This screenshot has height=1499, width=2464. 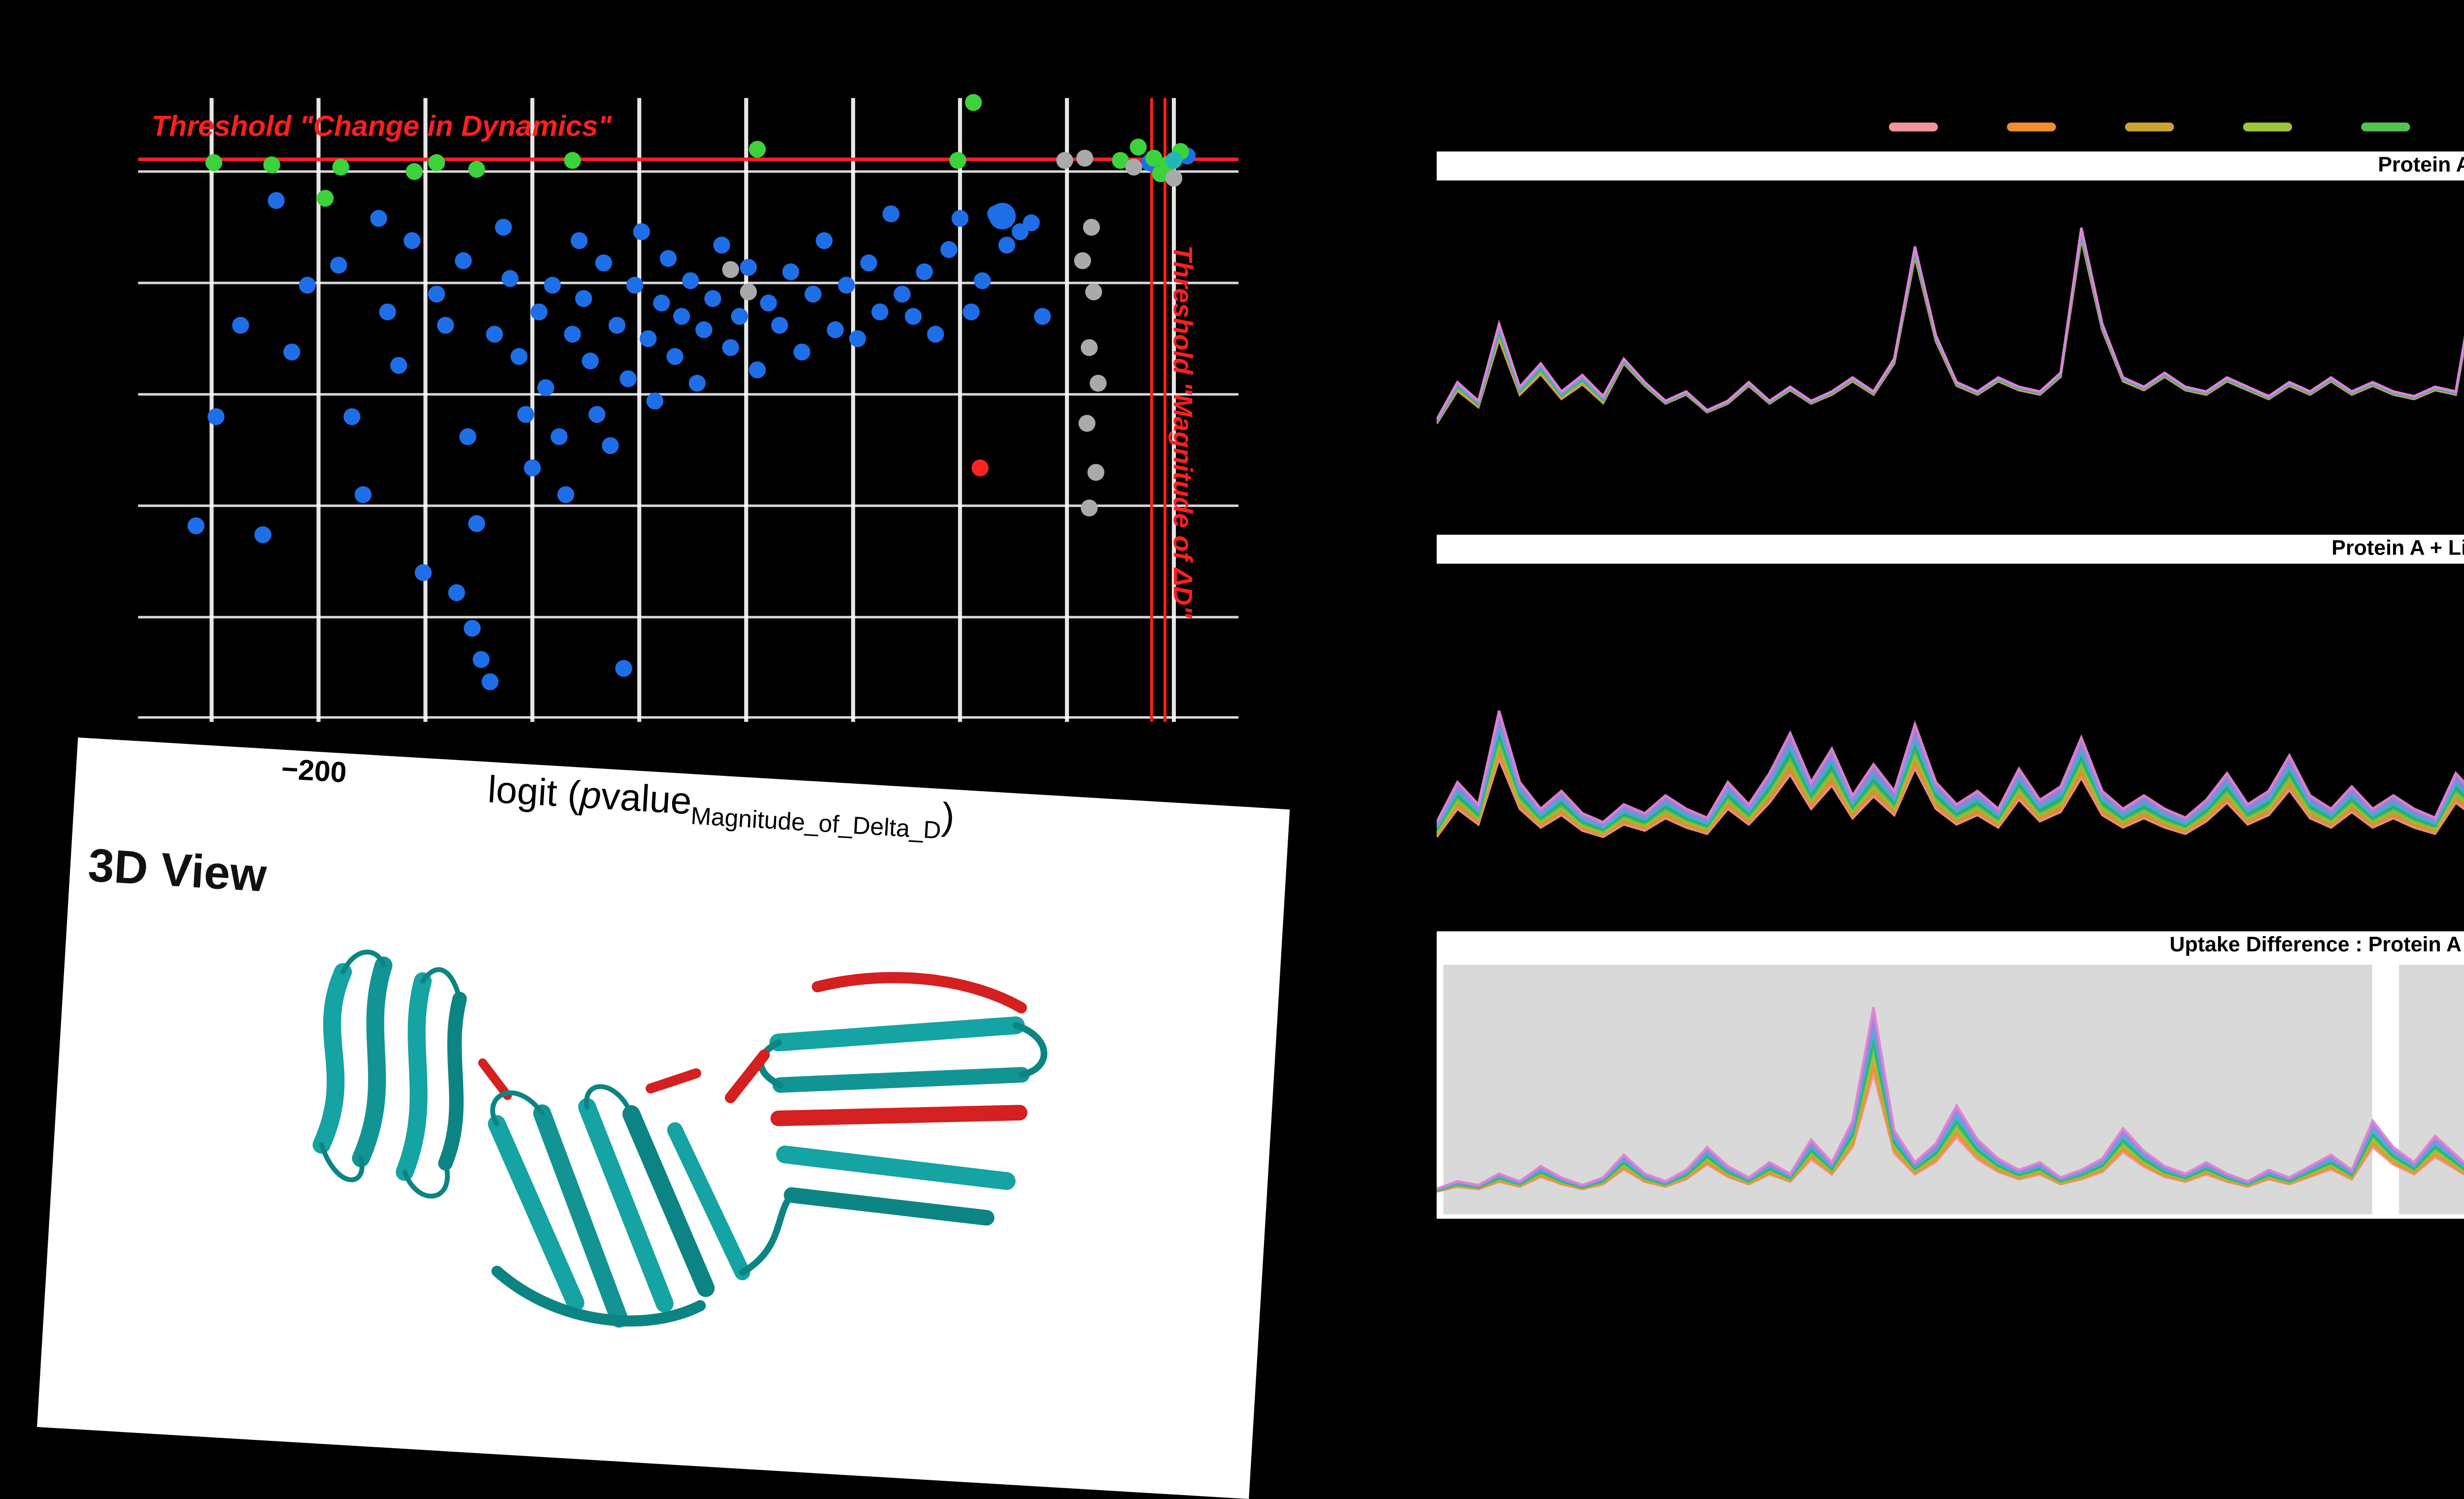 I want to click on scatter-point-red, so click(x=980, y=468).